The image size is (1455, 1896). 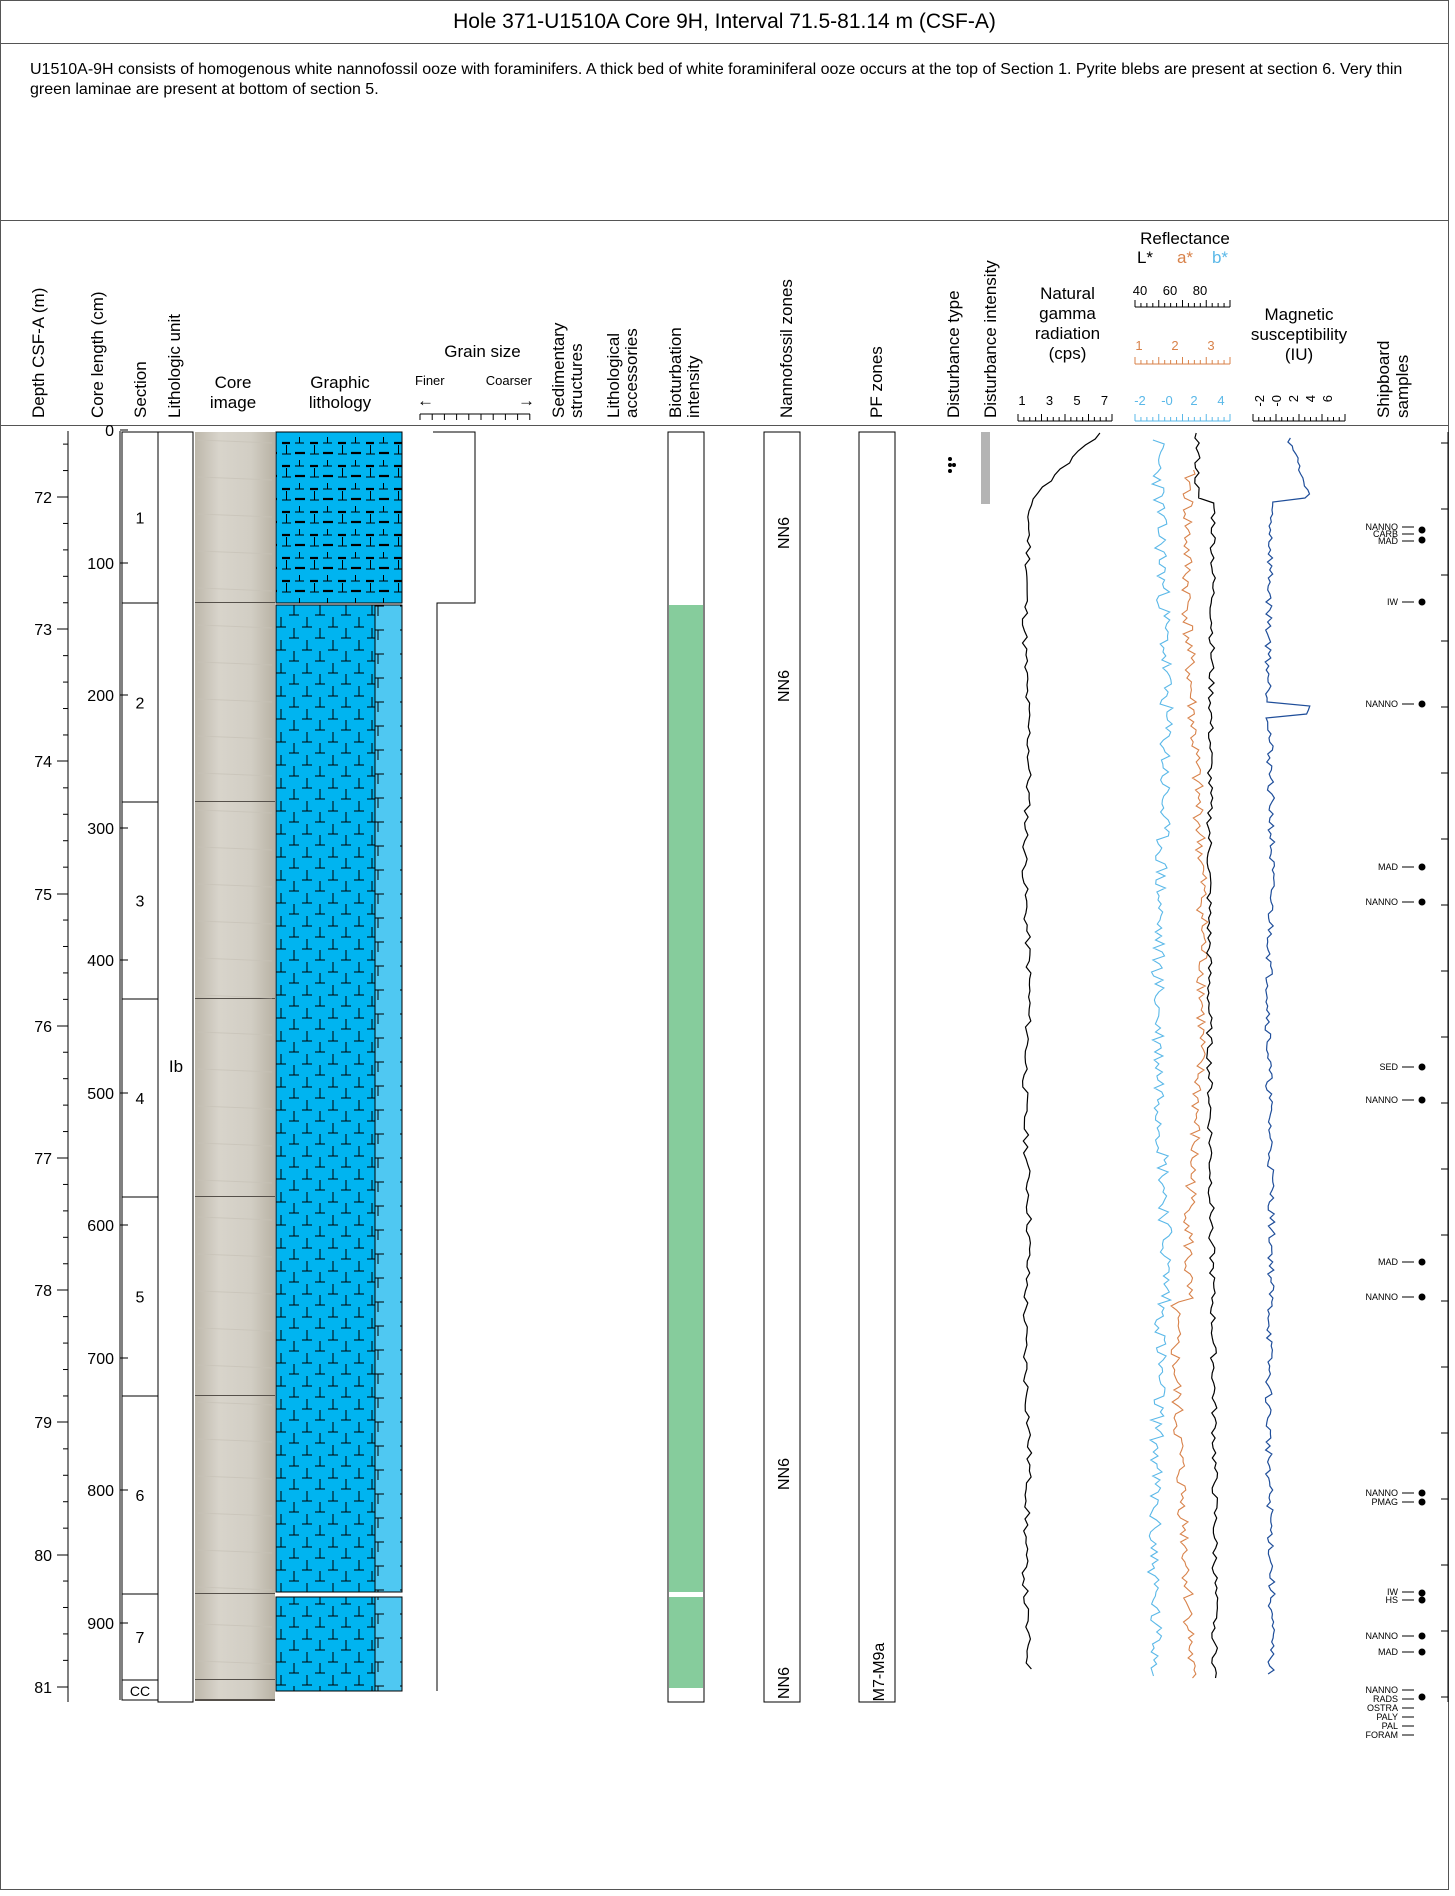 What do you see at coordinates (1259, 401) in the screenshot?
I see `ms-scale-label: -2` at bounding box center [1259, 401].